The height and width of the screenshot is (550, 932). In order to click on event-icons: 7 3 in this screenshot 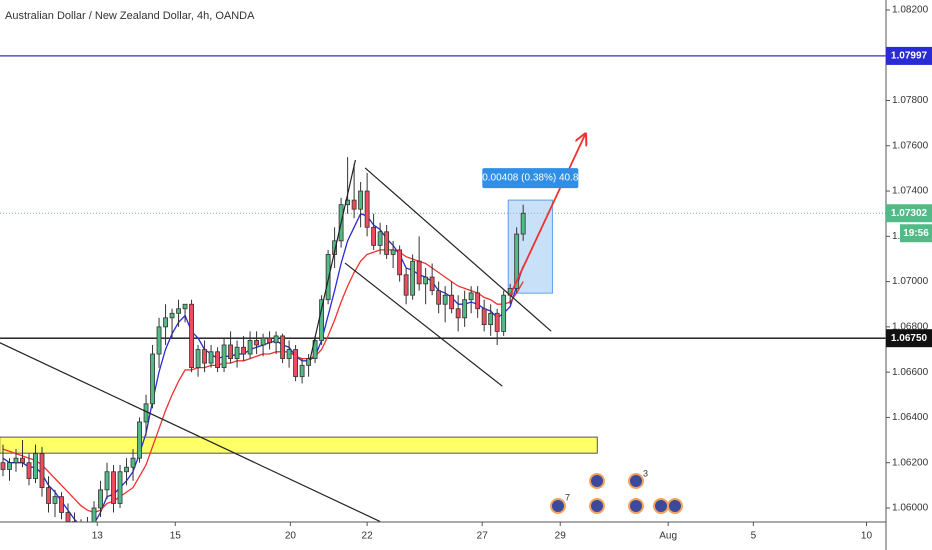, I will do `click(616, 491)`.